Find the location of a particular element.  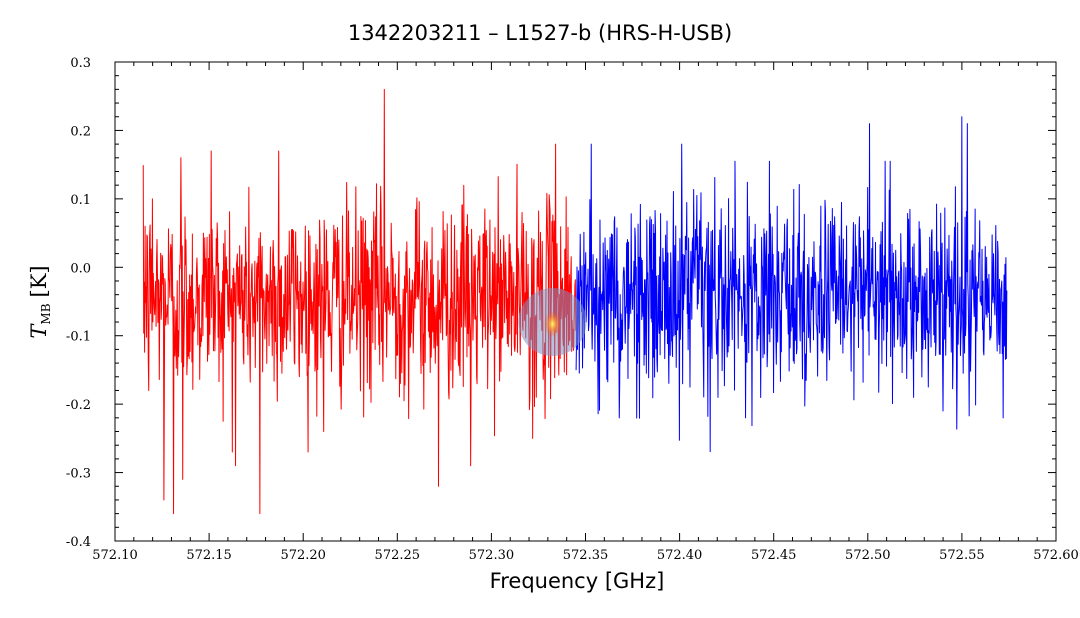

y-tick-label: 0.3 is located at coordinates (80, 63).